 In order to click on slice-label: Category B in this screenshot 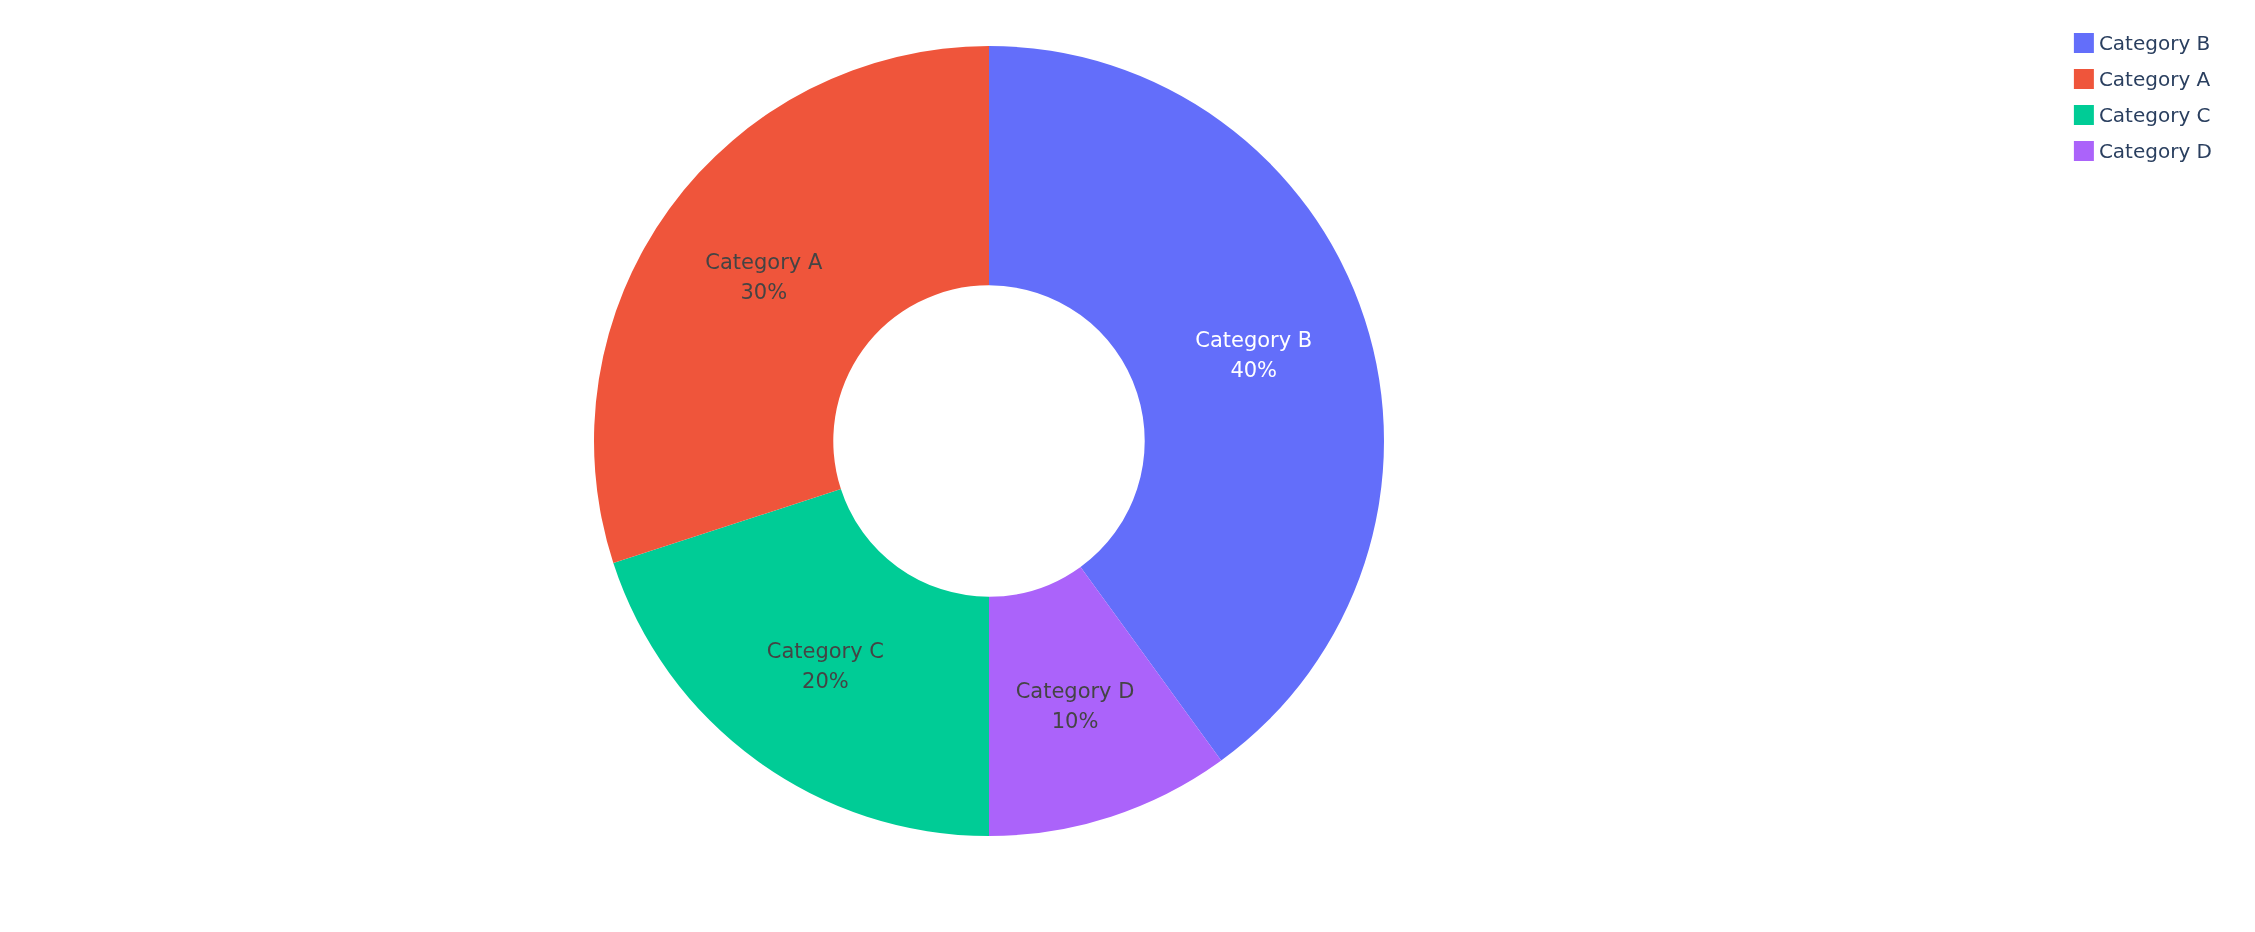, I will do `click(1254, 339)`.